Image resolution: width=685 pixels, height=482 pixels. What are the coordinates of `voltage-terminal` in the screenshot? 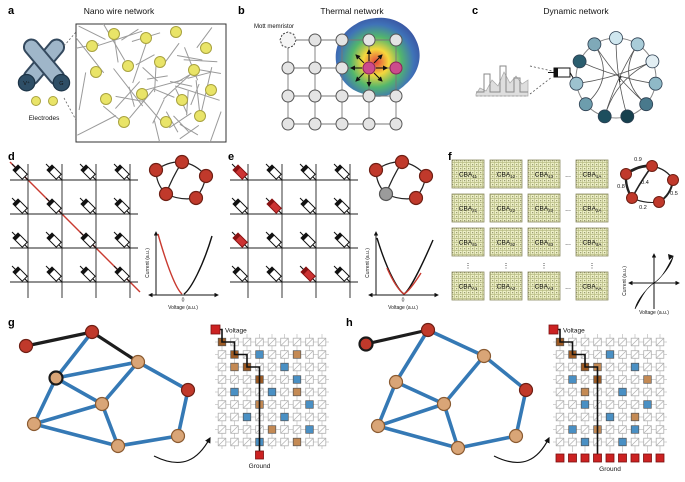 It's located at (553, 329).